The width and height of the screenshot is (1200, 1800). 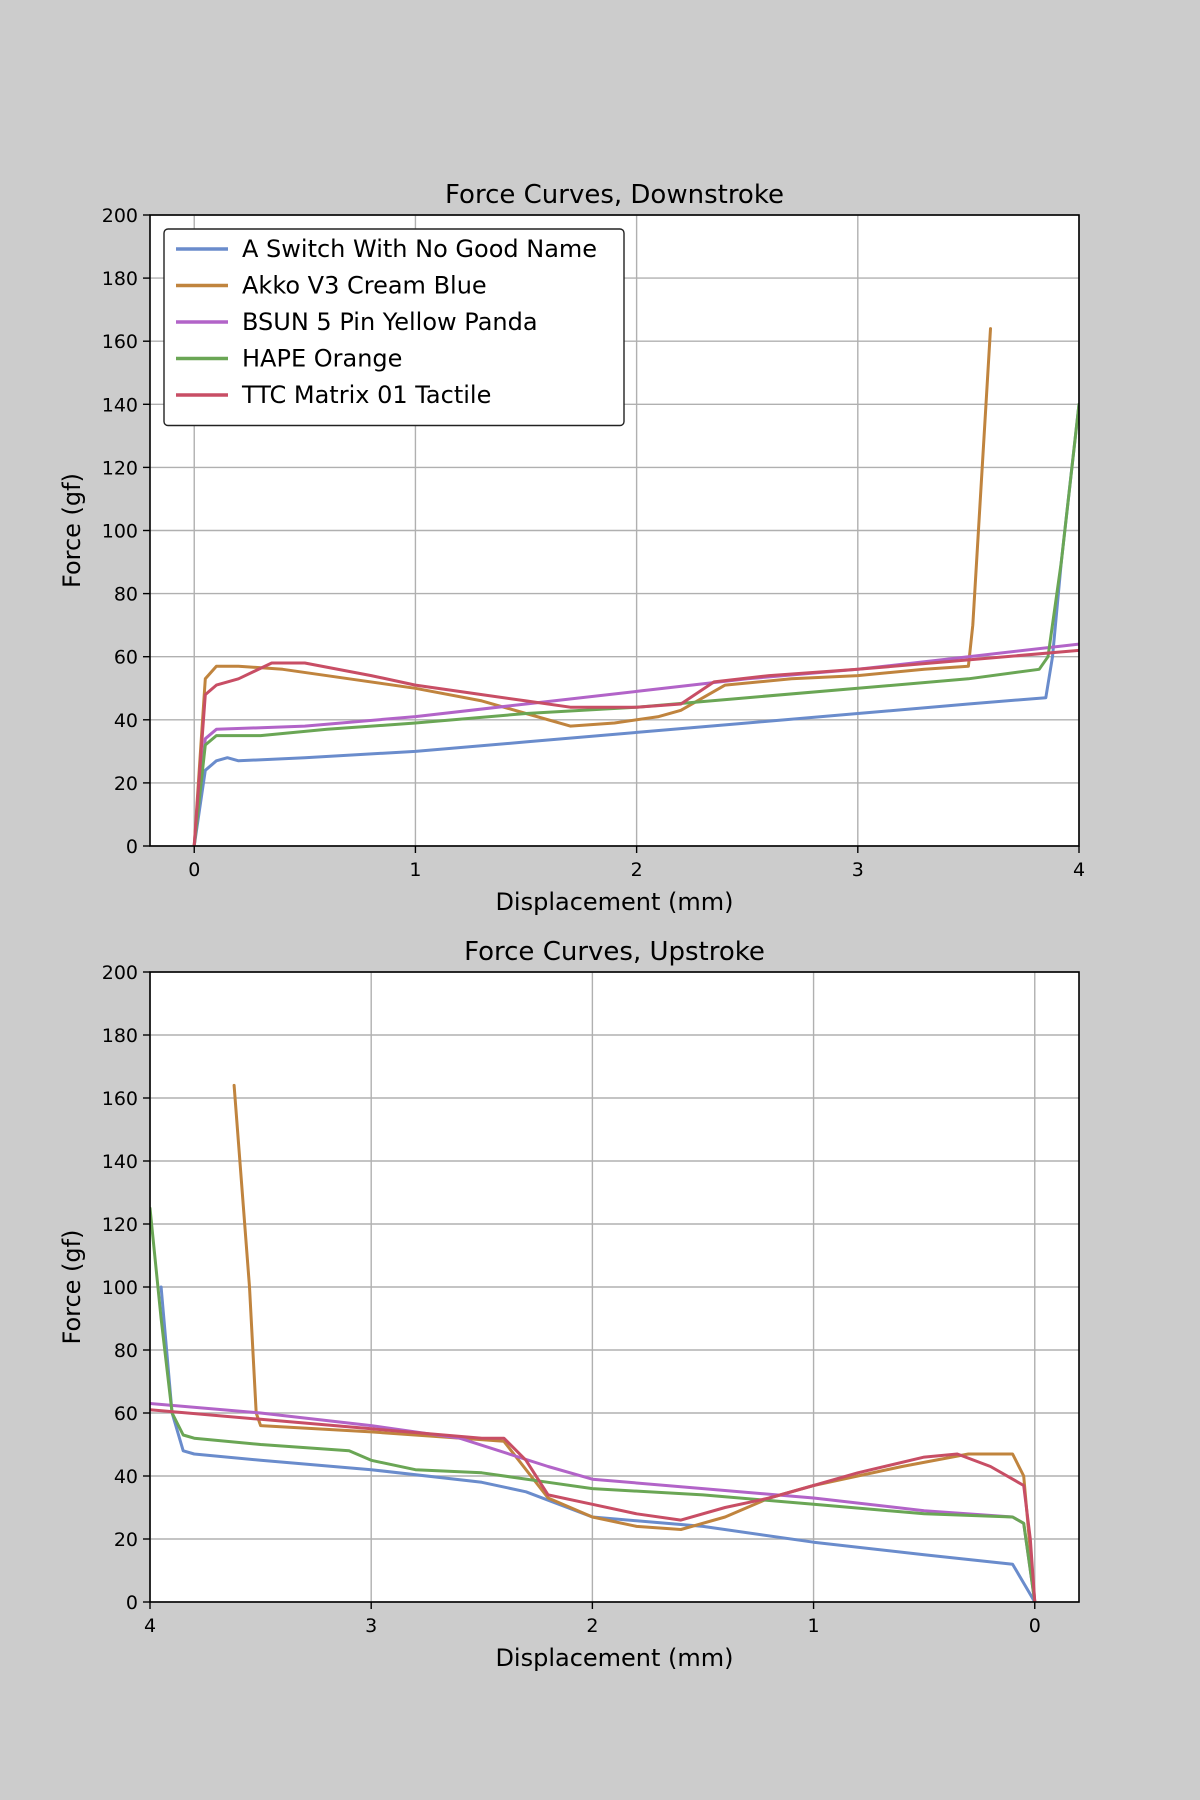 What do you see at coordinates (364, 286) in the screenshot?
I see `legend-entry-akko-v3-cream-blue: Akko V3 Cream Blue` at bounding box center [364, 286].